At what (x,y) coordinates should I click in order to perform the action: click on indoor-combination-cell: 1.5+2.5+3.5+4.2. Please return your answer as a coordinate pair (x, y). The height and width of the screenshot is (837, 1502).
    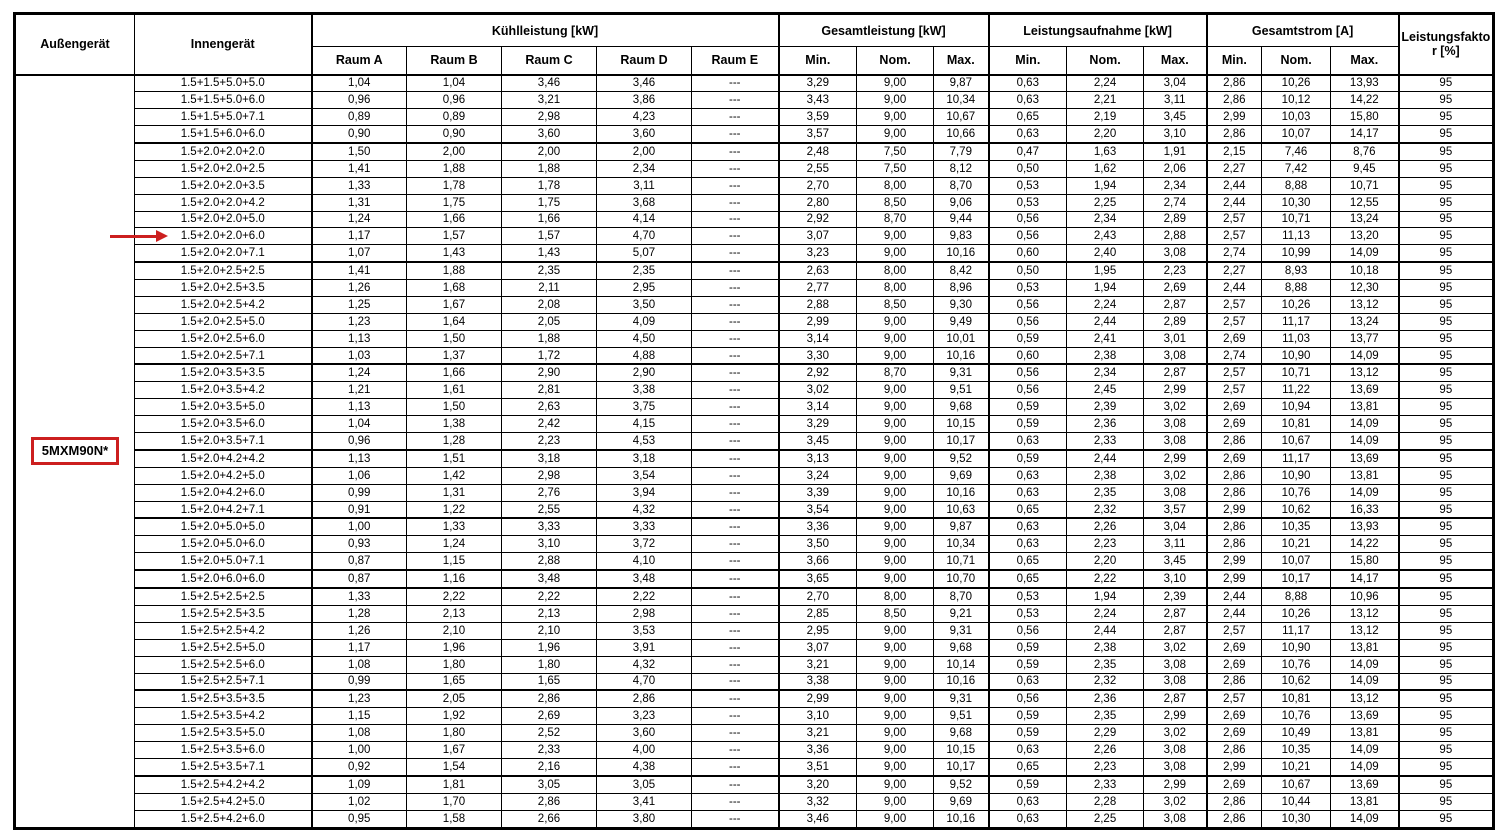
    Looking at the image, I should click on (223, 716).